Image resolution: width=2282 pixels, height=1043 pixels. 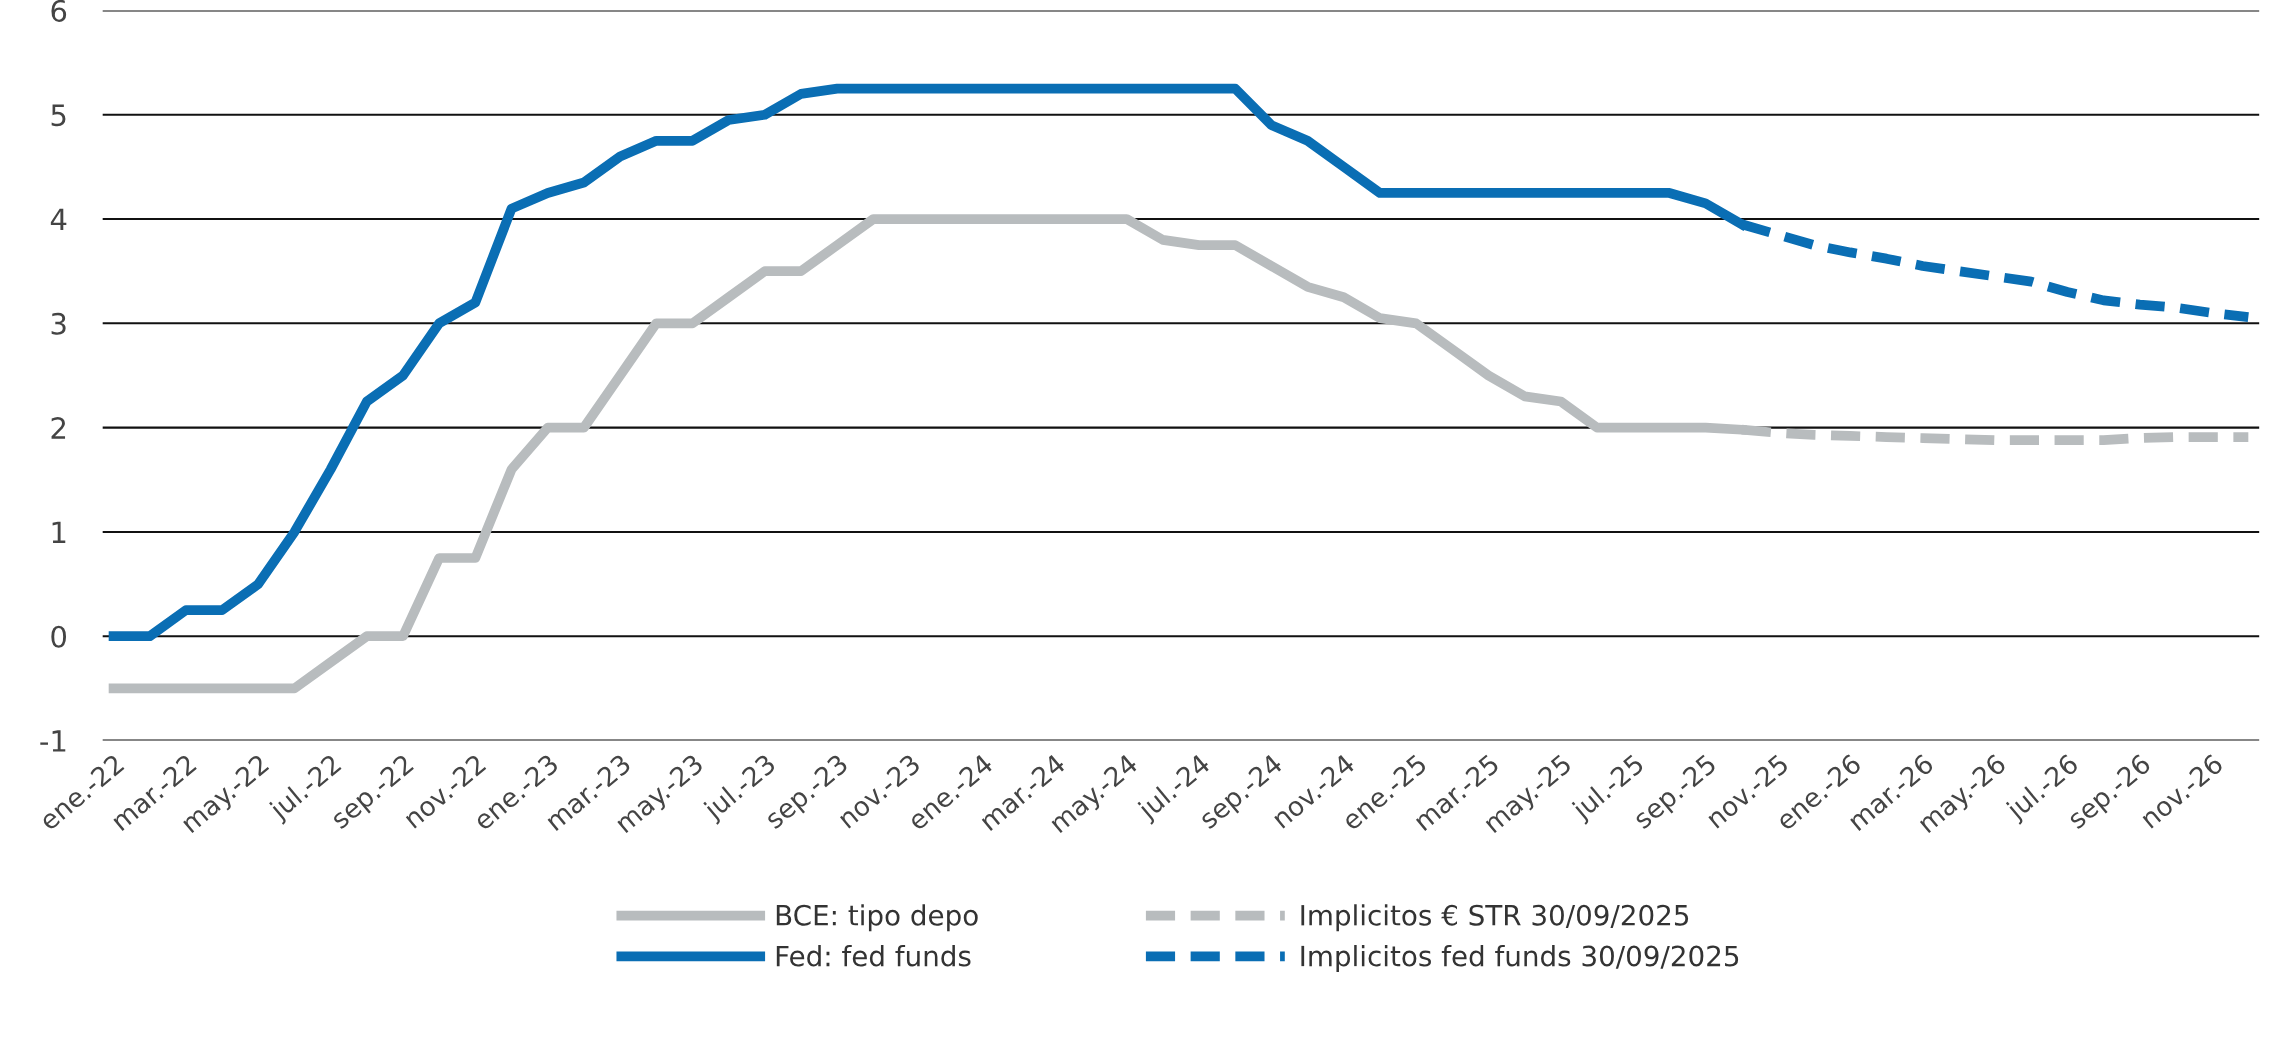 I want to click on y-tick-label: 5, so click(x=58, y=115).